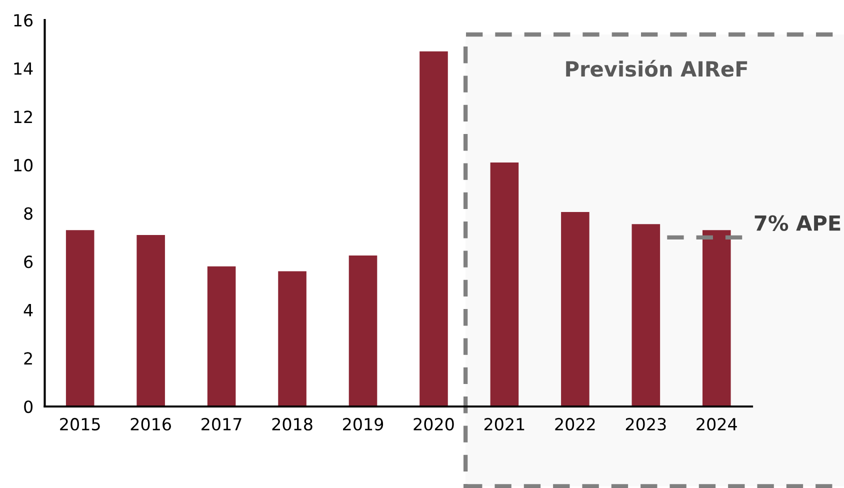  I want to click on x-tick-label: 2024, so click(716, 424).